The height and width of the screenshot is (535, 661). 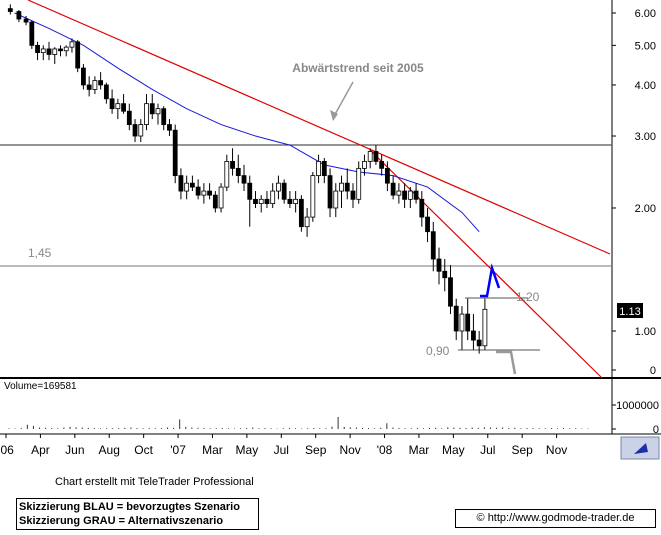 What do you see at coordinates (645, 137) in the screenshot?
I see `price-tick-label: 3.00` at bounding box center [645, 137].